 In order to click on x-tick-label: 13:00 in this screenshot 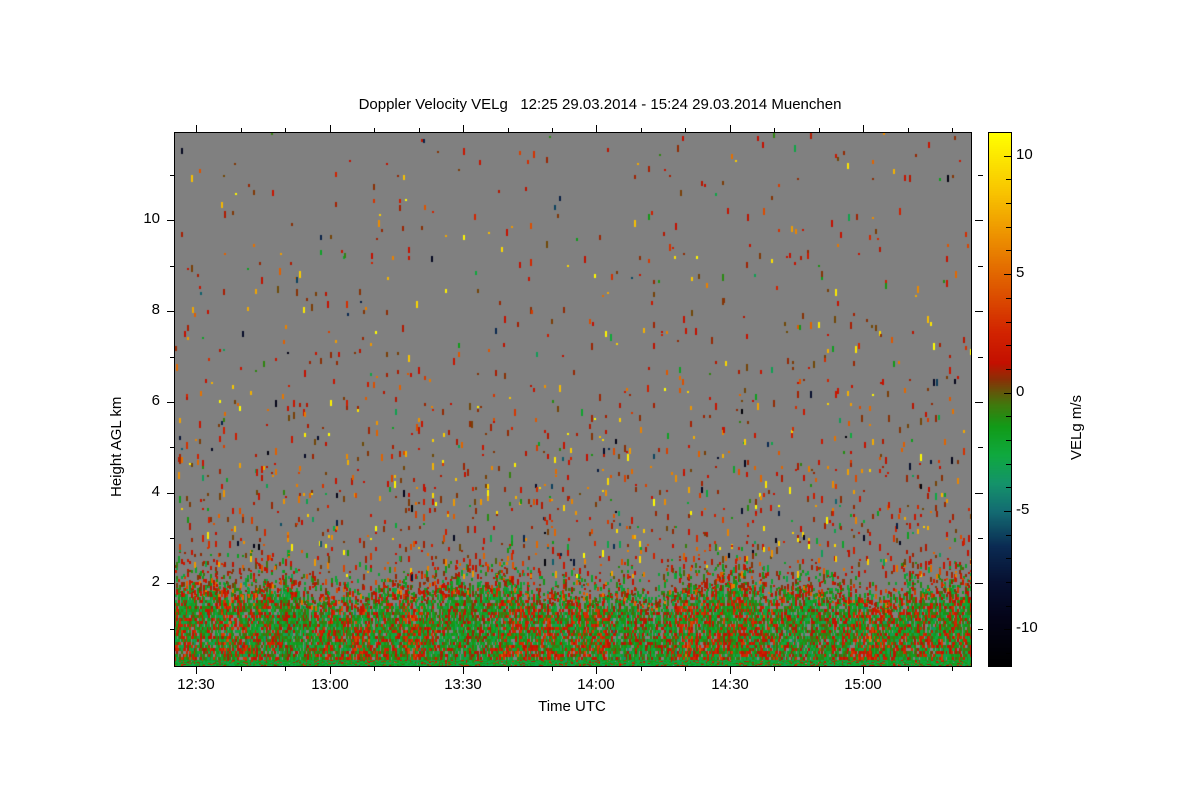, I will do `click(330, 684)`.